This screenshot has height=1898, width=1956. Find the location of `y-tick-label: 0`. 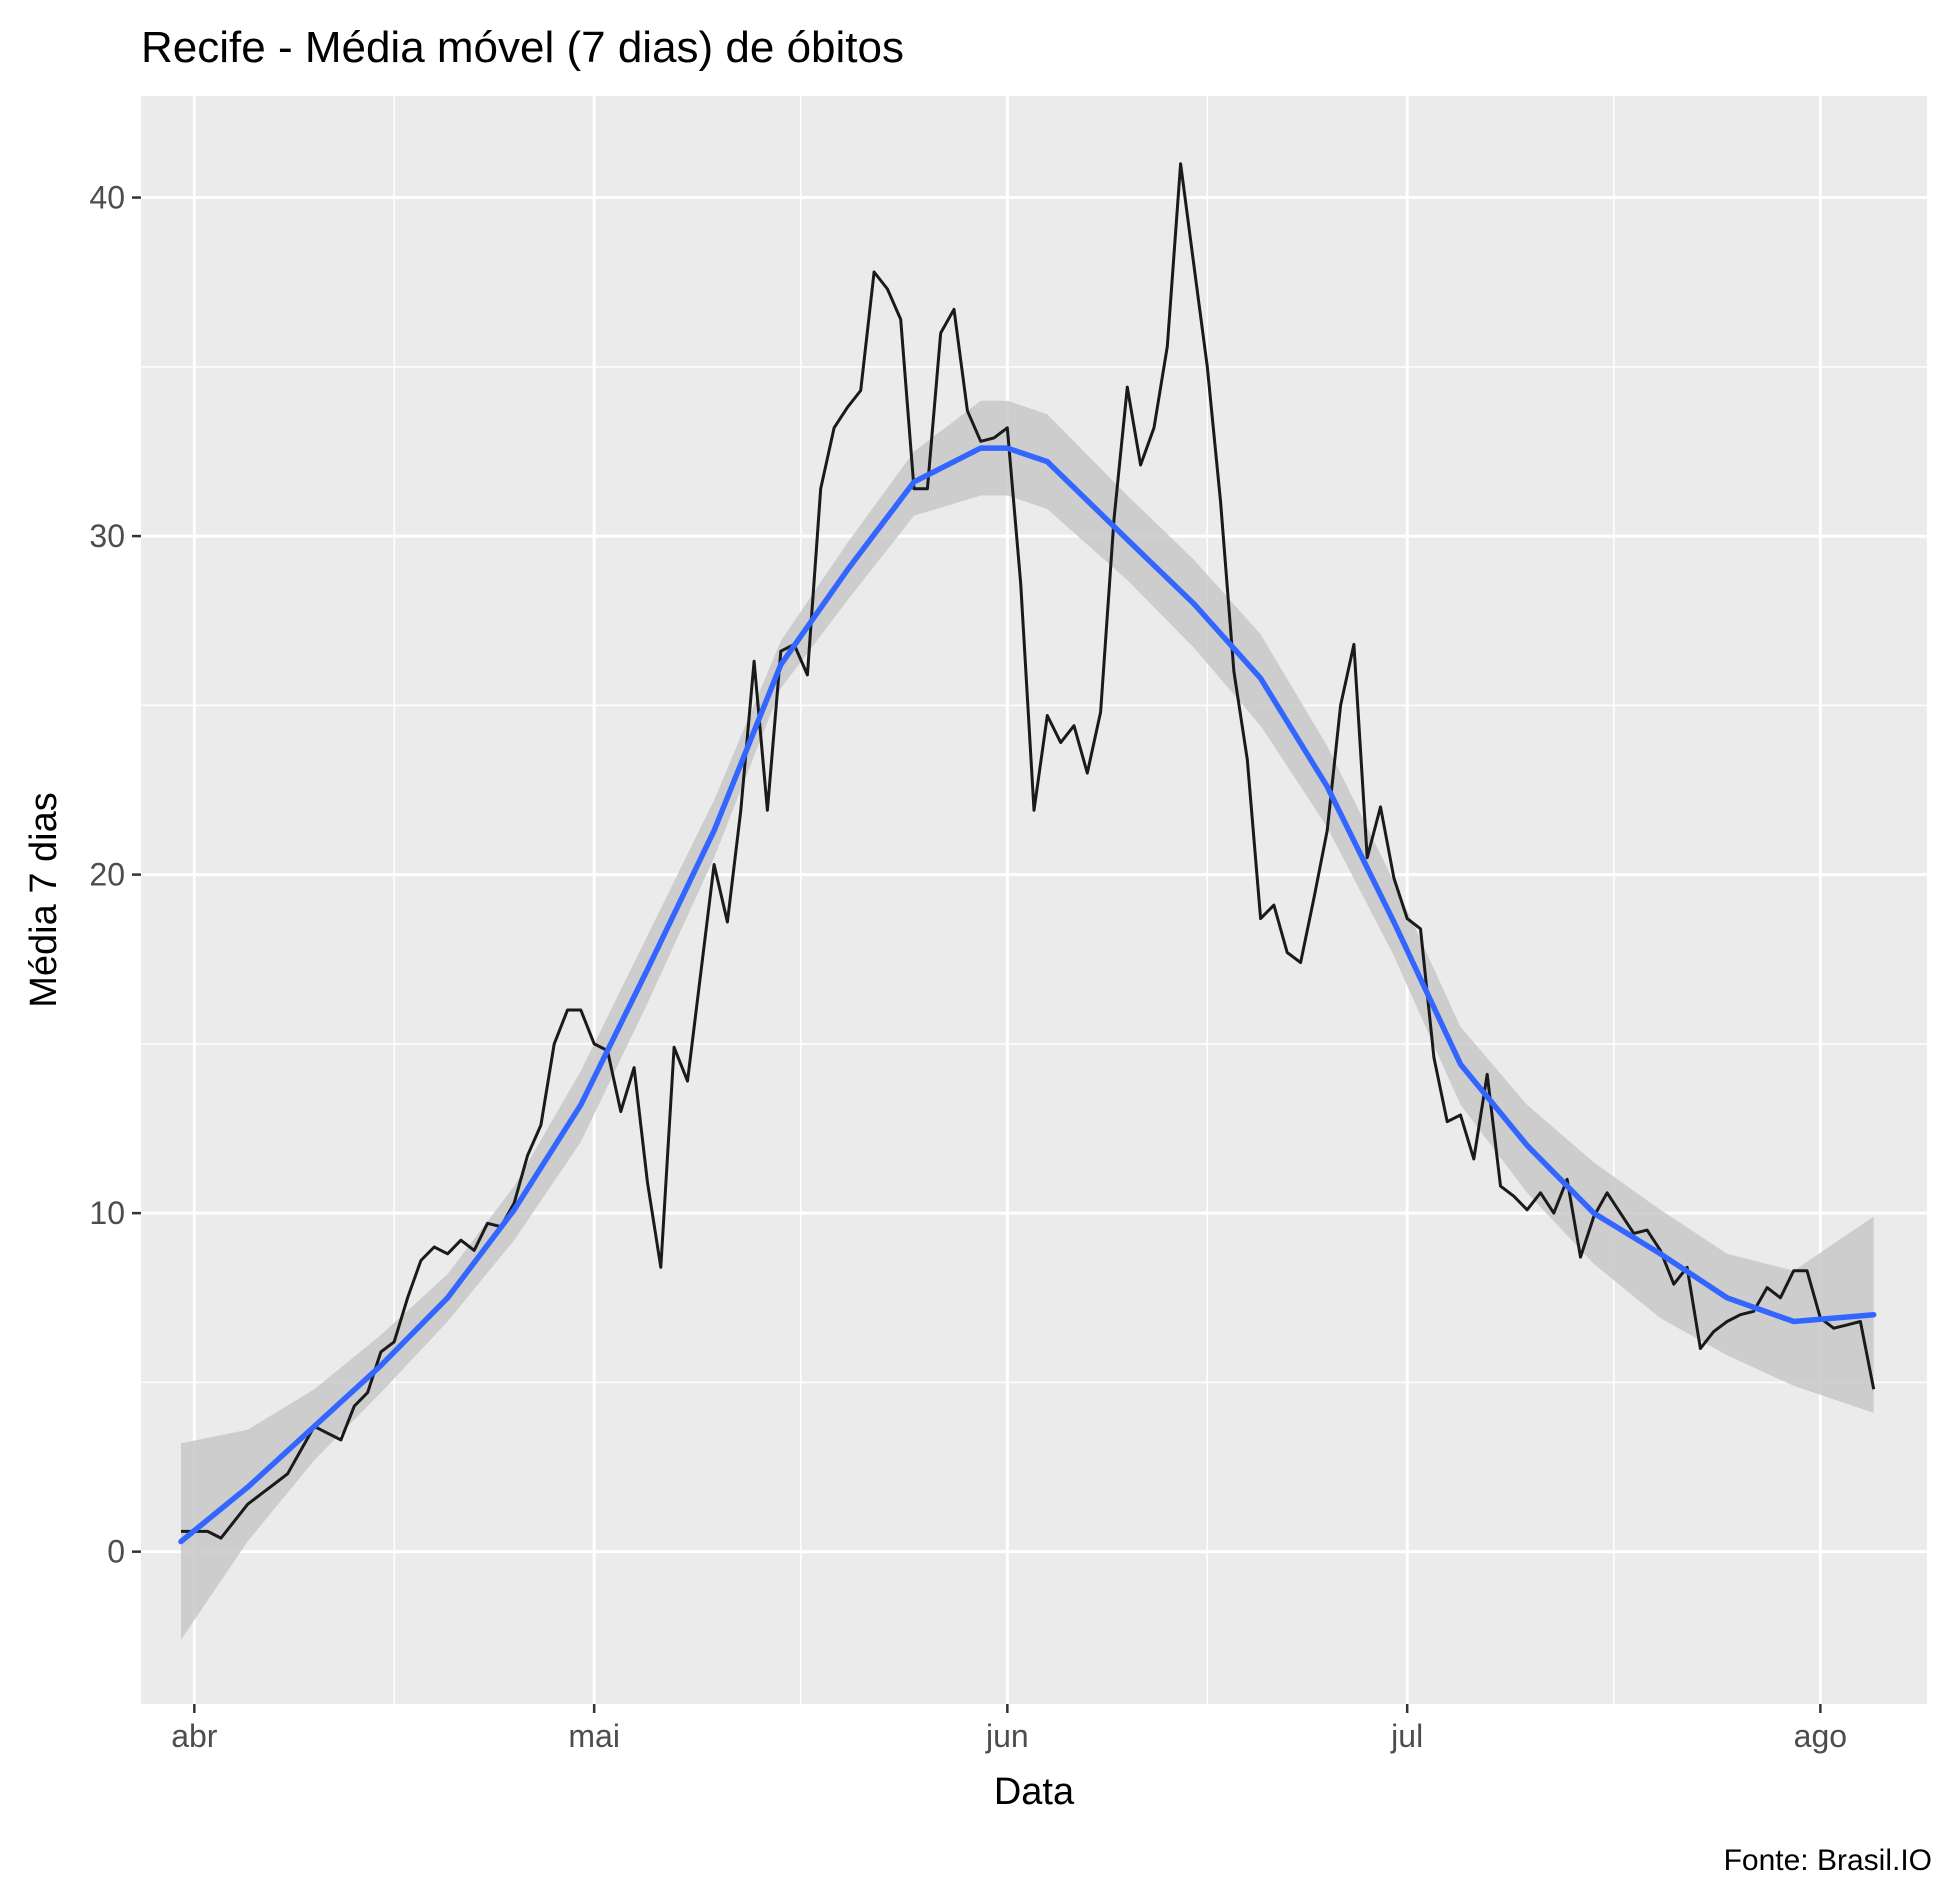

y-tick-label: 0 is located at coordinates (116, 1552).